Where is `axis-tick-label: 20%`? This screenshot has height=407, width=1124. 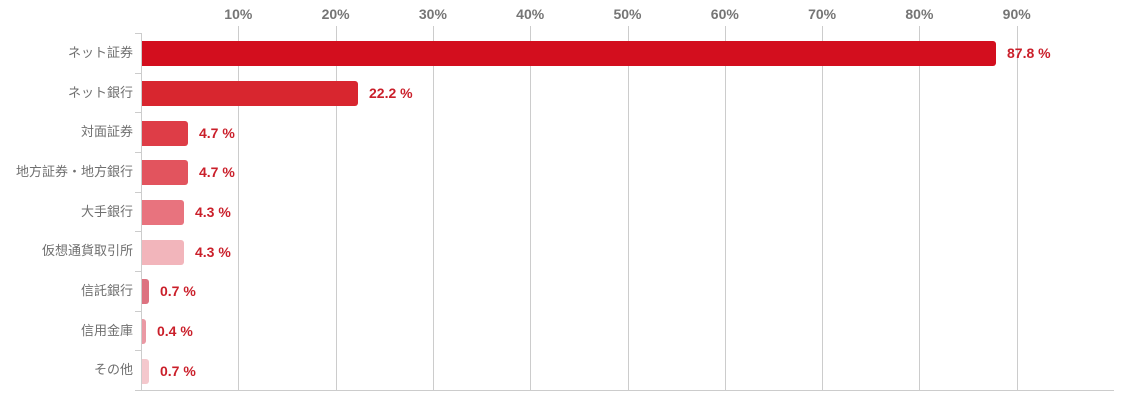
axis-tick-label: 20% is located at coordinates (335, 14).